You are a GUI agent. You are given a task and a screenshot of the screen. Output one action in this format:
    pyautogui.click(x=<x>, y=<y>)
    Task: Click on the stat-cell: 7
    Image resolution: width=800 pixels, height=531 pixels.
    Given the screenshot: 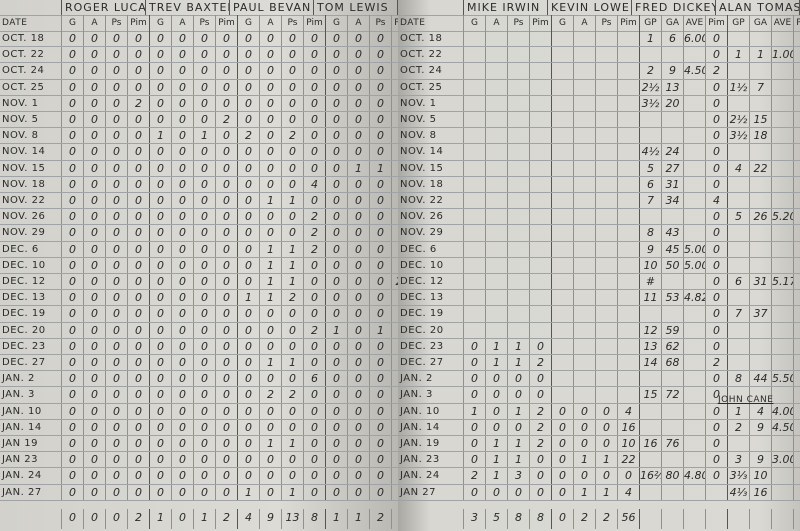 What is the action you would take?
    pyautogui.click(x=651, y=201)
    